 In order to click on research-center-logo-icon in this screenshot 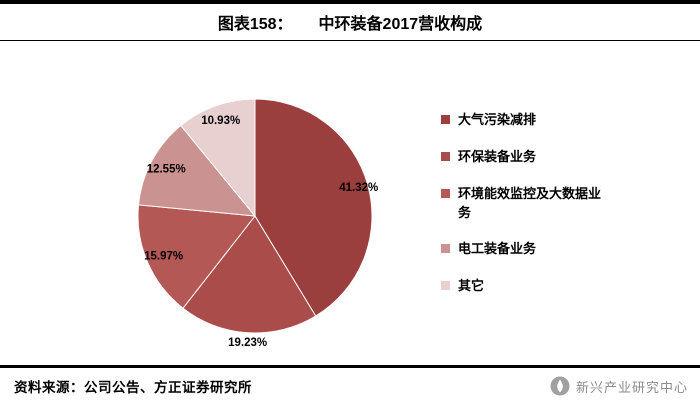, I will do `click(560, 386)`.